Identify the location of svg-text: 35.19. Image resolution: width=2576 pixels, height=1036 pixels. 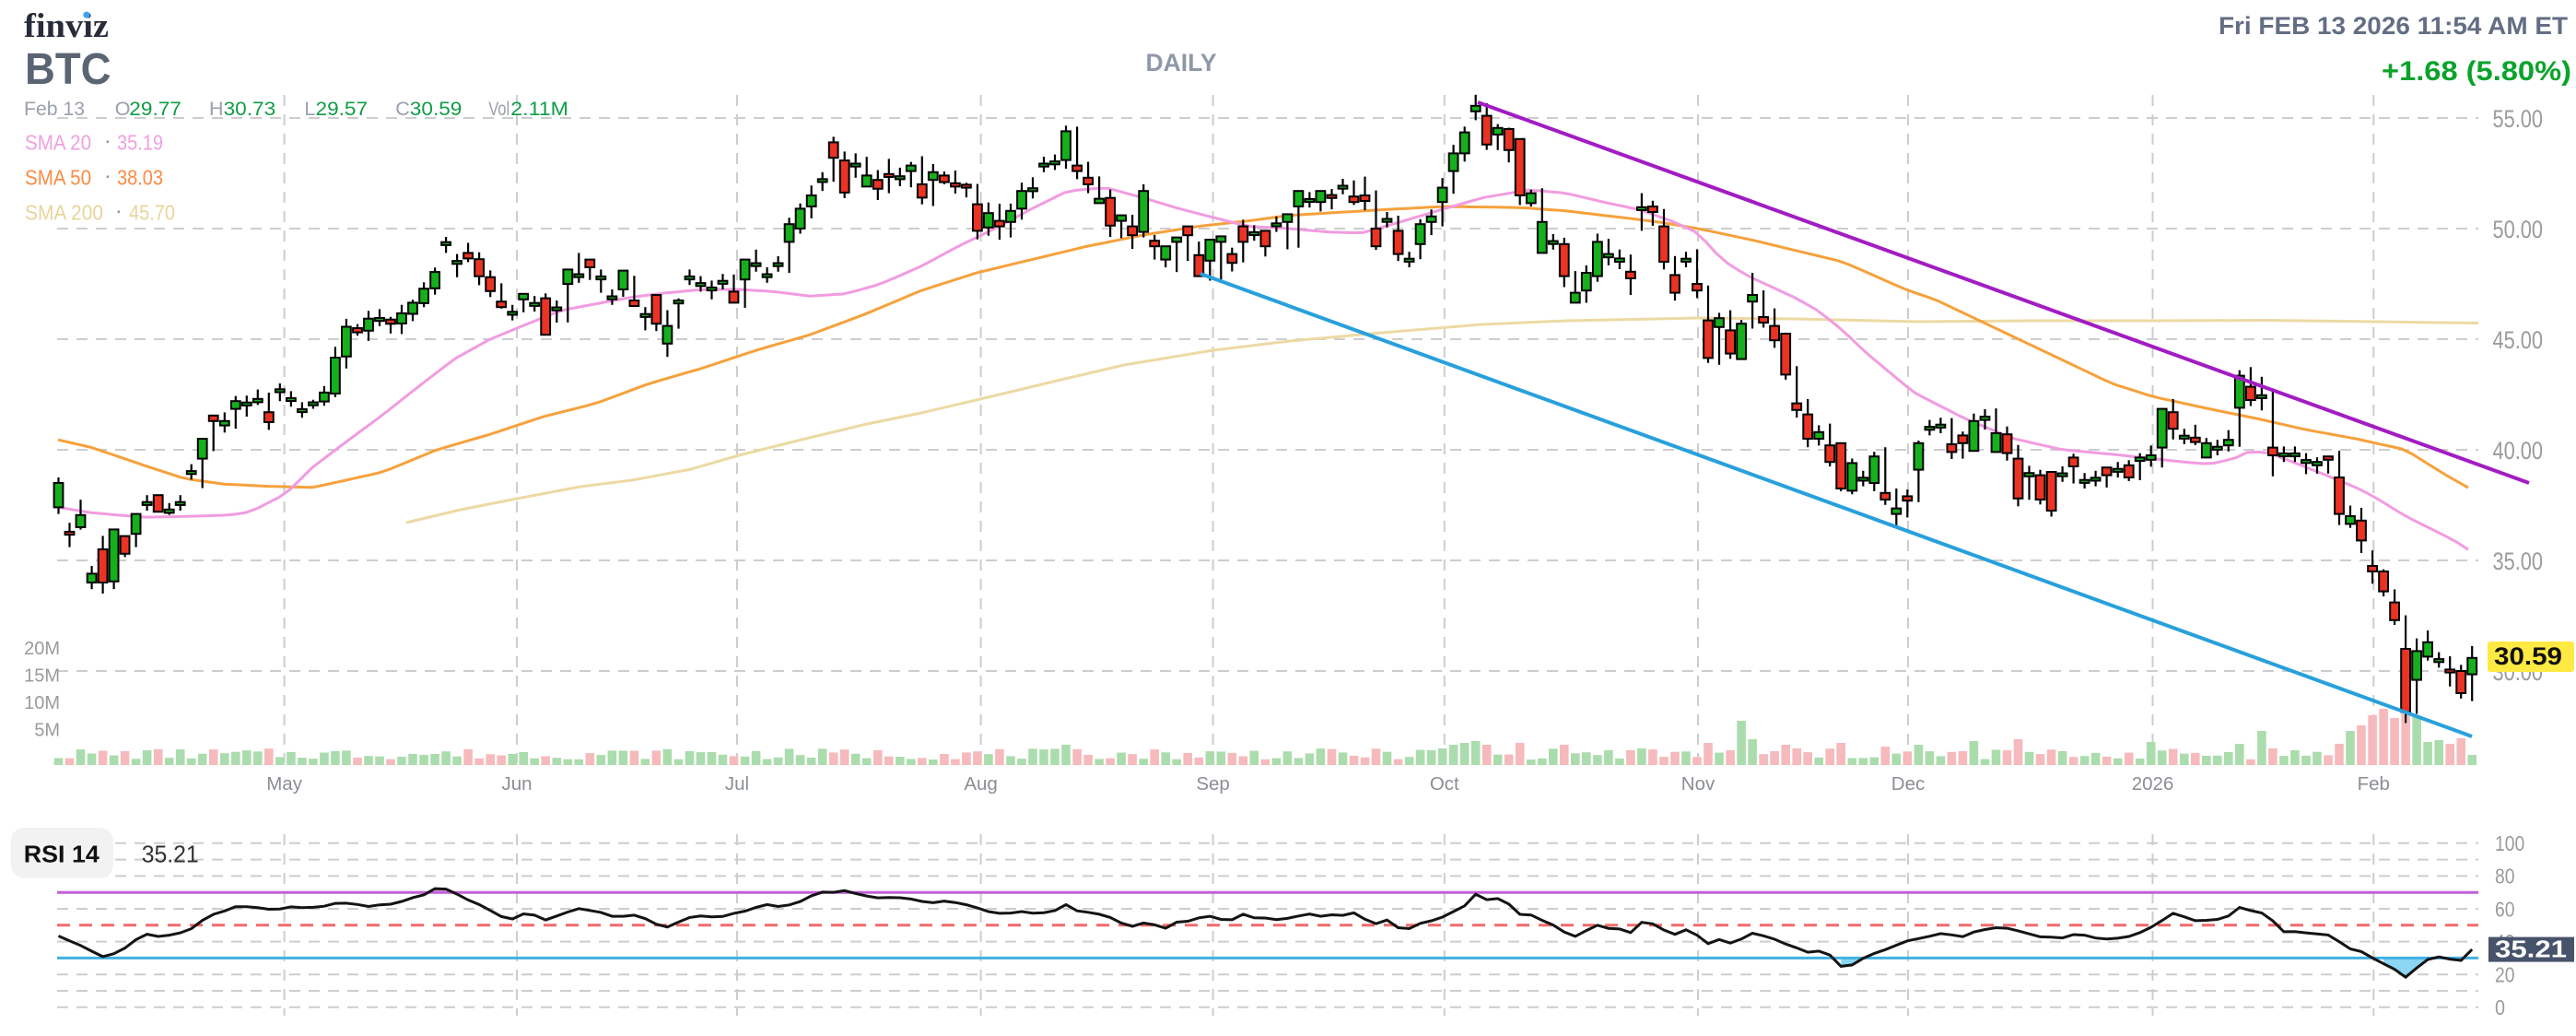
(140, 143).